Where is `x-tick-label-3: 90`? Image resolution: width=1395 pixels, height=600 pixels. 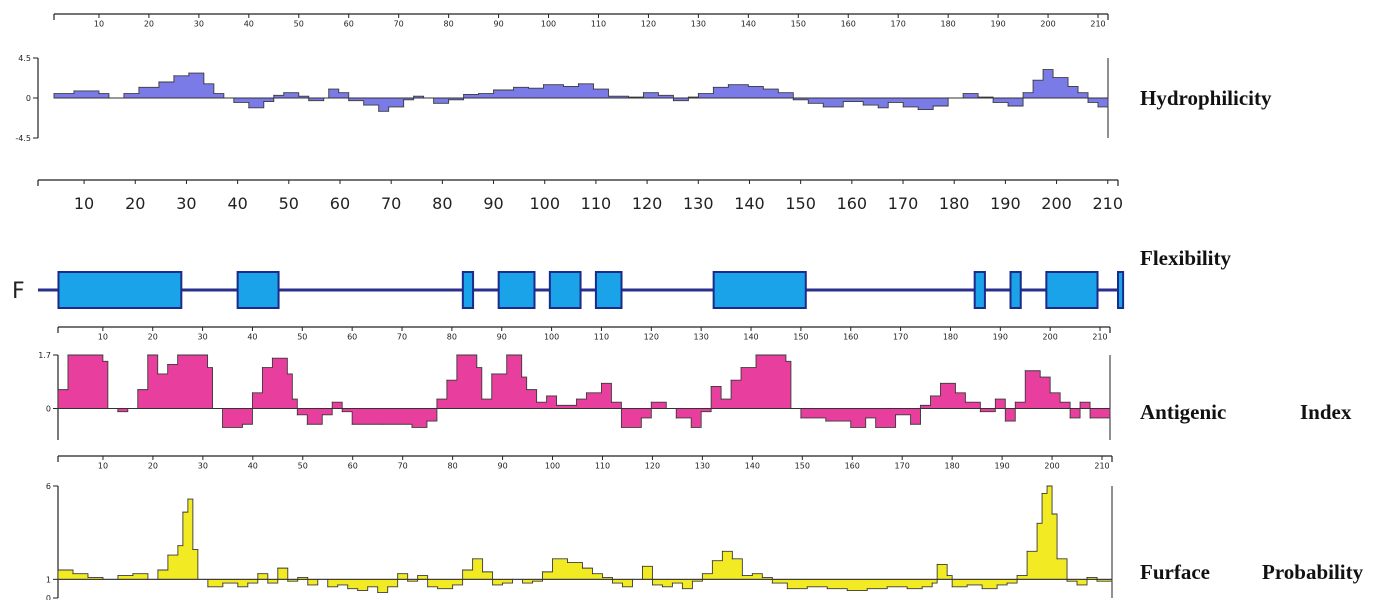 x-tick-label-3: 90 is located at coordinates (502, 465).